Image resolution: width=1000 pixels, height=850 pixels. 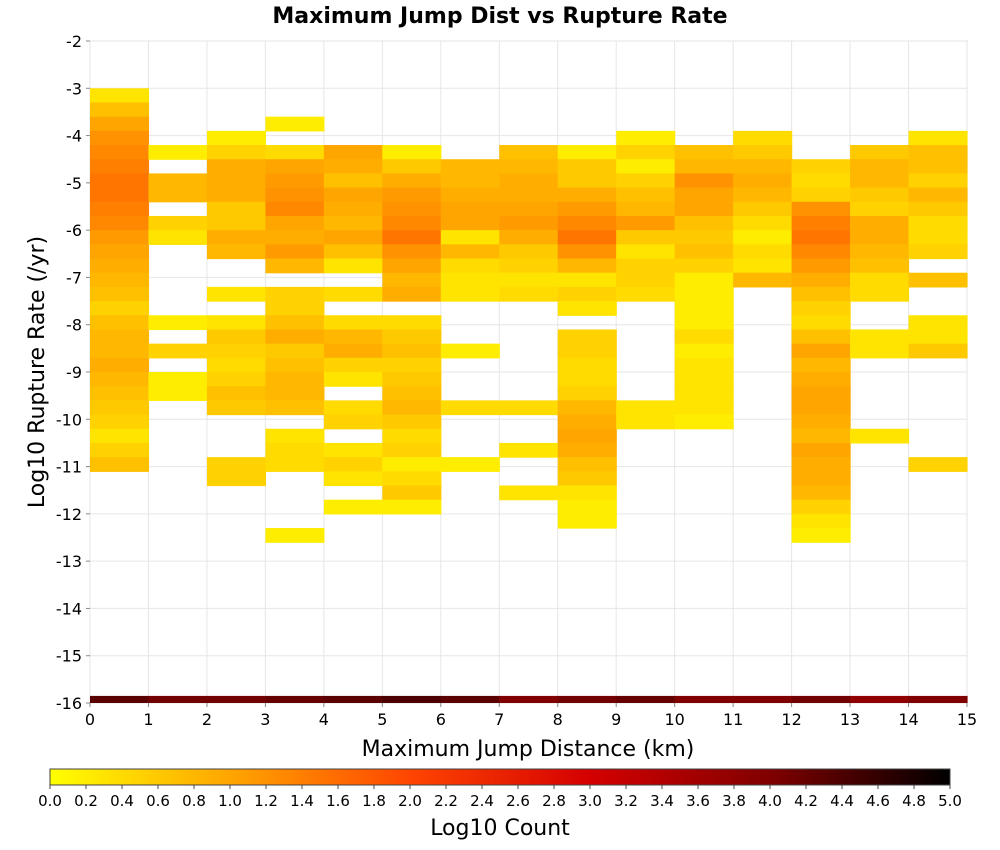 I want to click on colorbar-tick-label-16: 3.2, so click(x=626, y=801).